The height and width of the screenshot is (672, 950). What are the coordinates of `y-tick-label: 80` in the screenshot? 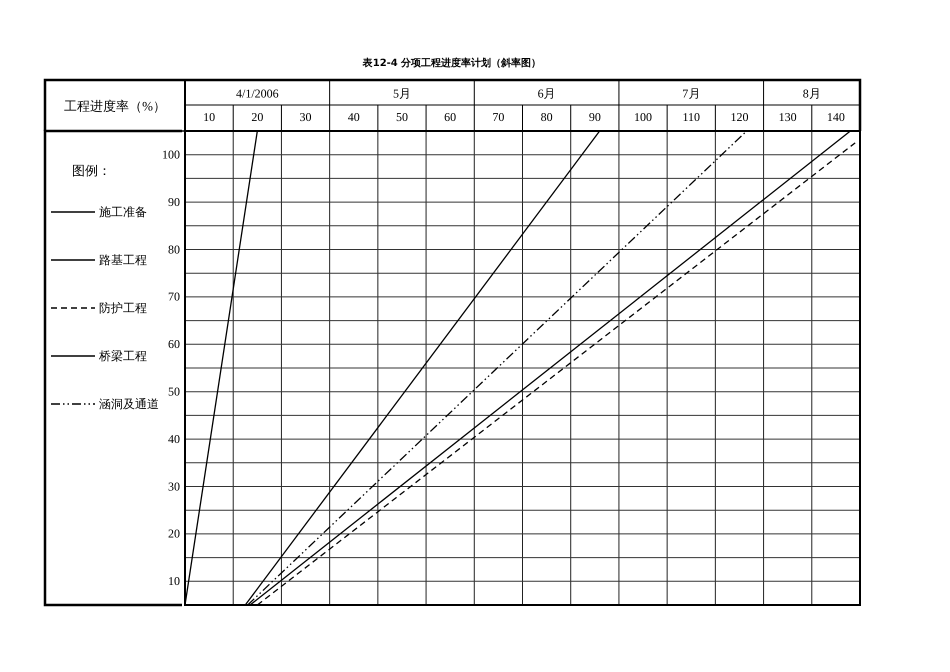 It's located at (174, 249).